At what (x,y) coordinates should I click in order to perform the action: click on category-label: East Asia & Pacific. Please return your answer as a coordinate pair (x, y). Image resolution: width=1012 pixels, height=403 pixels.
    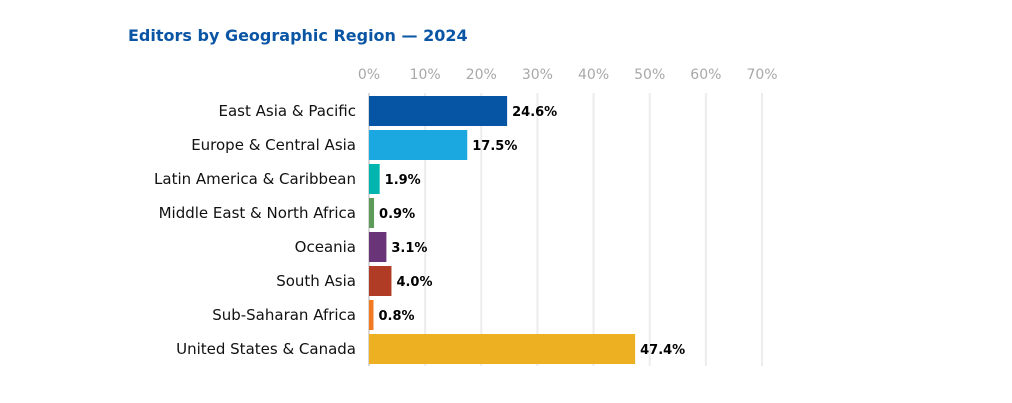
    Looking at the image, I should click on (287, 111).